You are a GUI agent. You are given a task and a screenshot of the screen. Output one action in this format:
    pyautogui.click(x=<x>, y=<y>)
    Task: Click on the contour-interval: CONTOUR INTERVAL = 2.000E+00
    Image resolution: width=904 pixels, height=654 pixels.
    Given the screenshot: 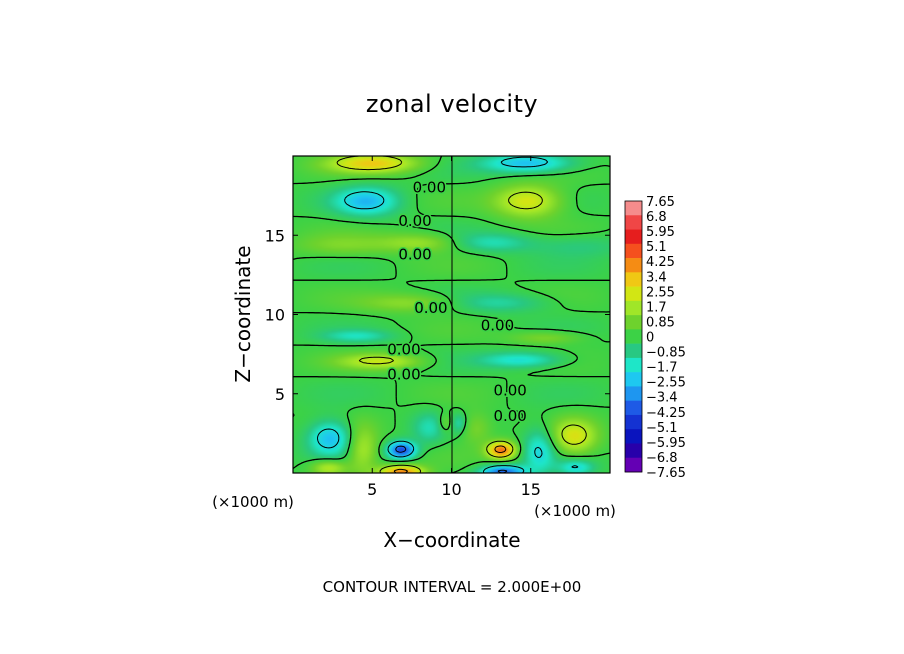 What is the action you would take?
    pyautogui.click(x=452, y=587)
    